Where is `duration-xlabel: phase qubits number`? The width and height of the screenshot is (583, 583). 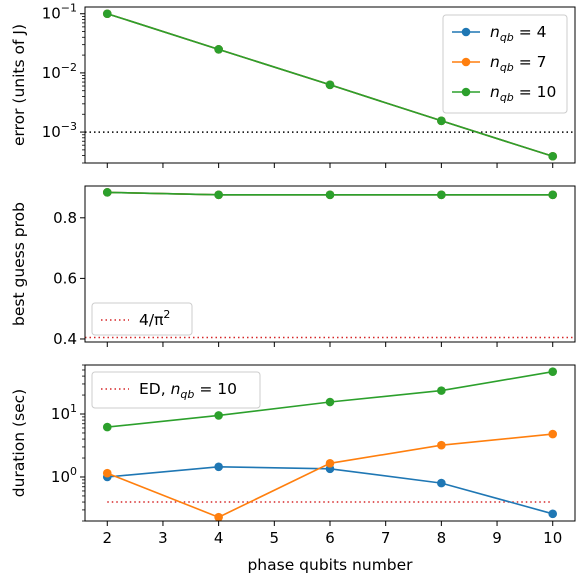 duration-xlabel: phase qubits number is located at coordinates (330, 565).